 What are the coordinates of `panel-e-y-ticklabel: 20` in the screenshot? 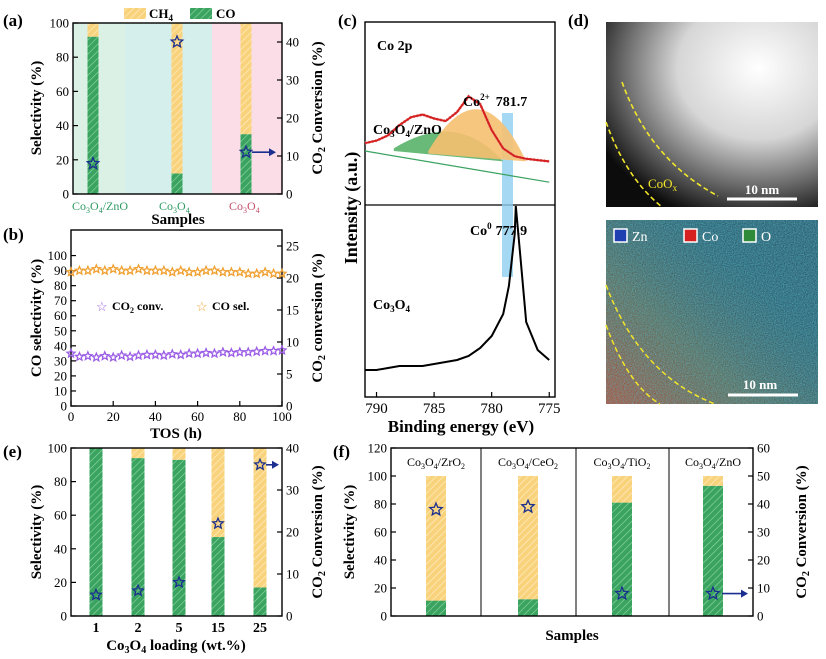 It's located at (60, 582).